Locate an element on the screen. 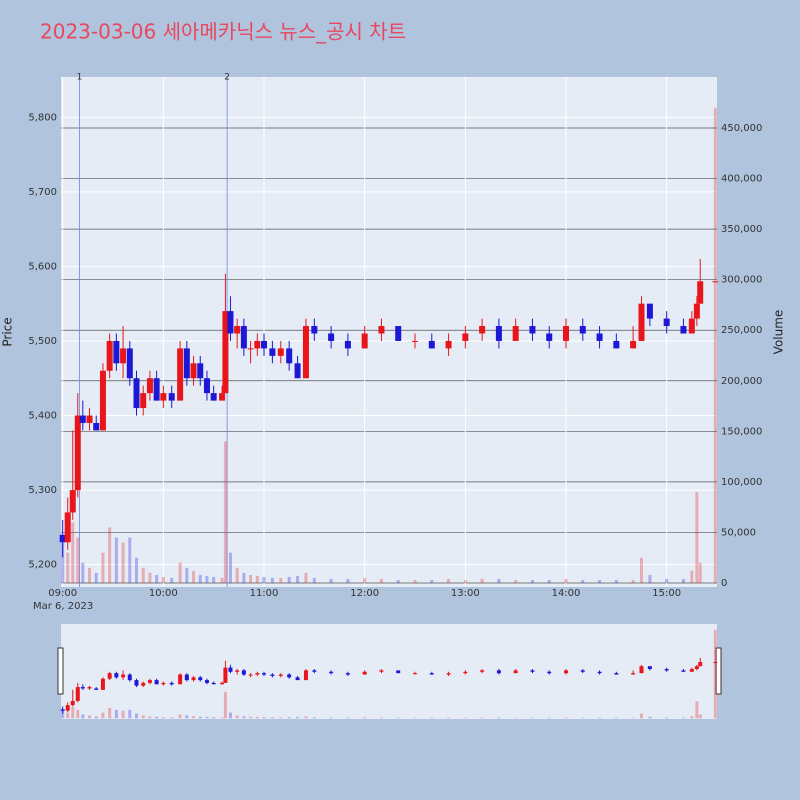 The image size is (800, 800). x-tick-label: 09:00 is located at coordinates (62, 593).